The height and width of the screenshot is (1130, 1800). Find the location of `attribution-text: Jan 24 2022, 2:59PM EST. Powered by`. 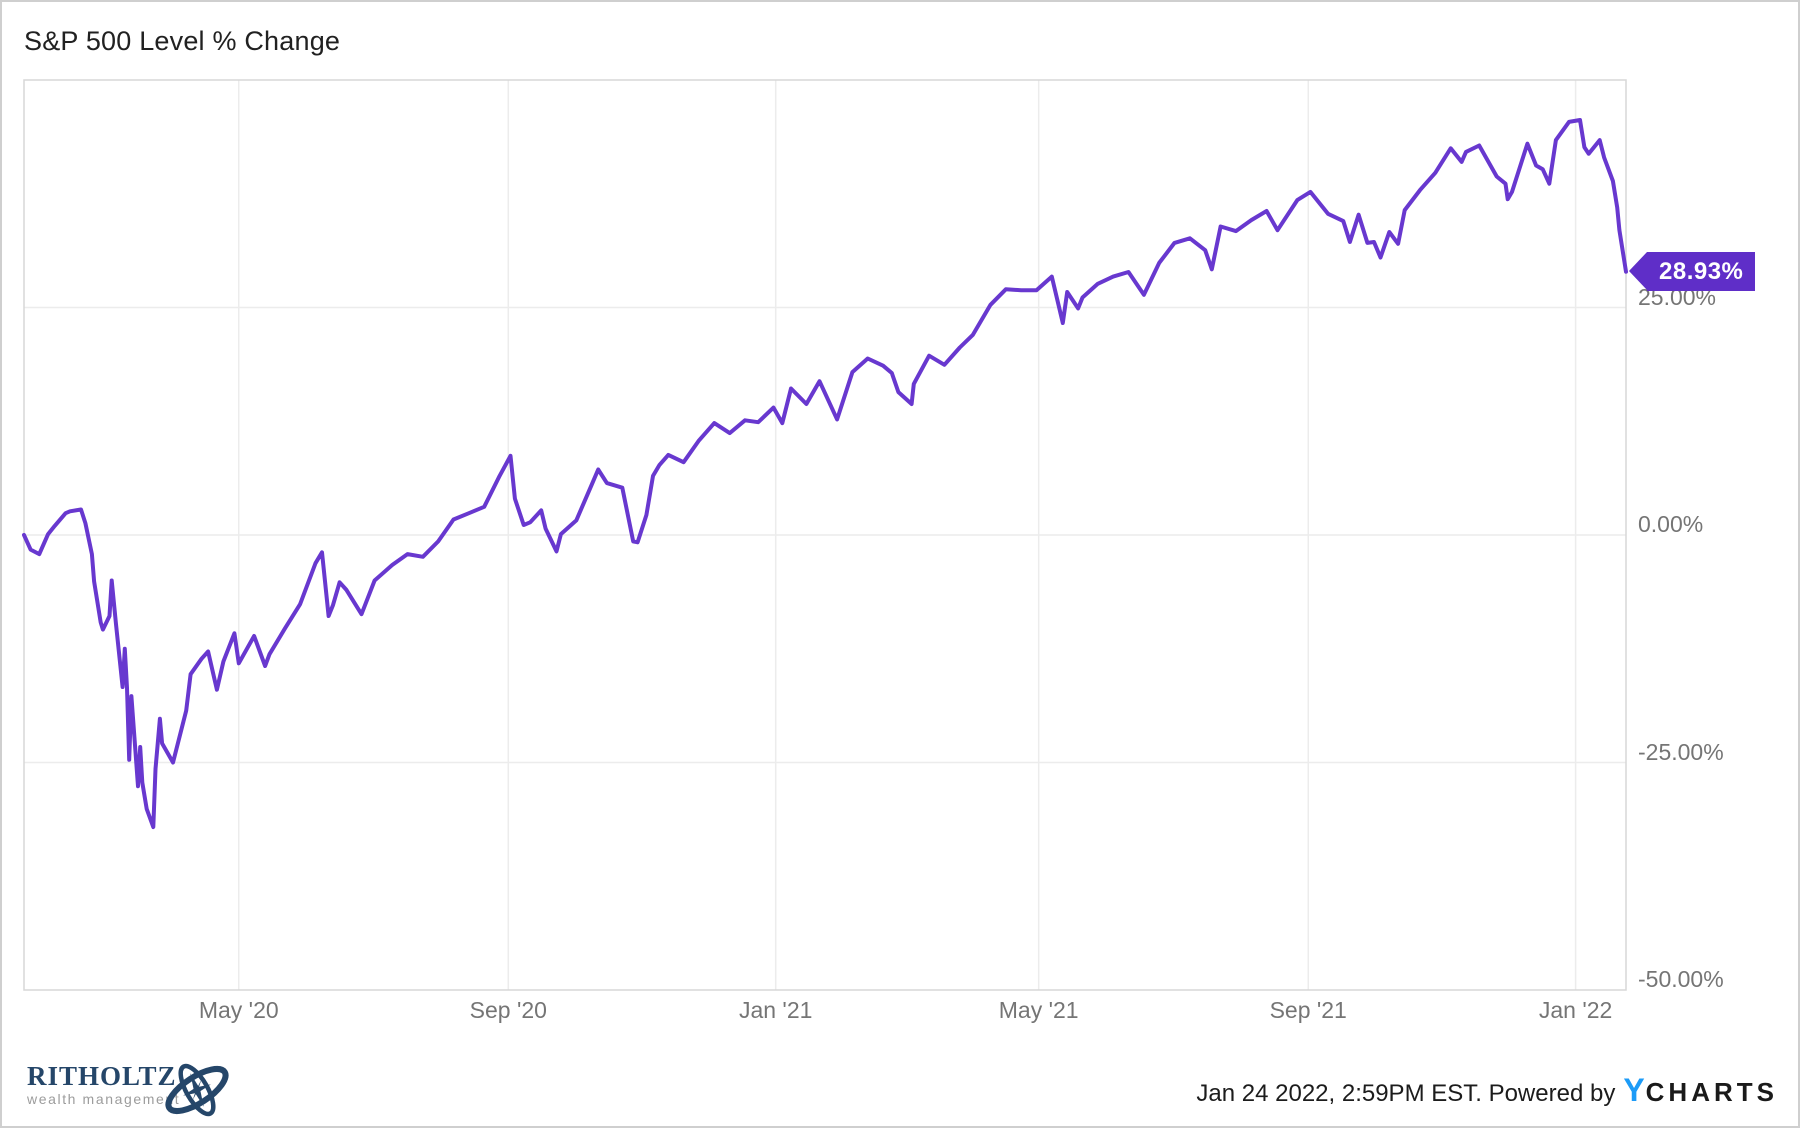

attribution-text: Jan 24 2022, 2:59PM EST. Powered by is located at coordinates (1406, 1093).